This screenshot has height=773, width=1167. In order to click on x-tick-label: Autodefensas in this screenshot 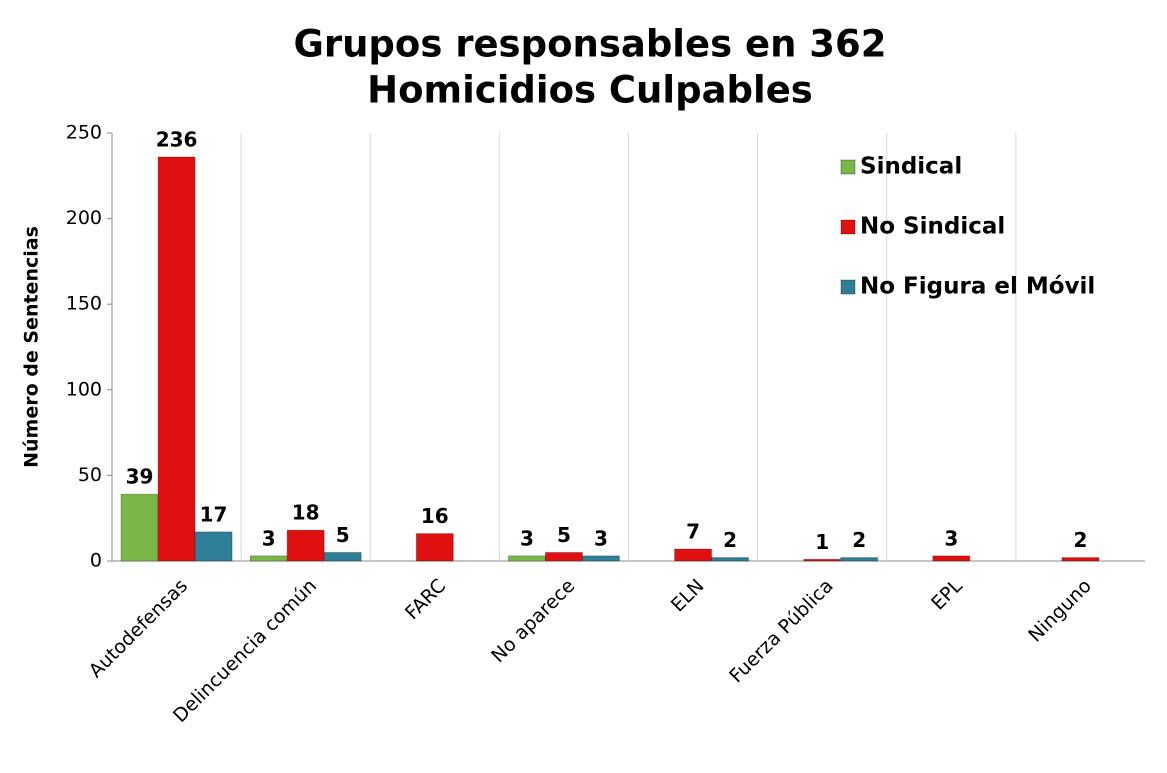, I will do `click(138, 628)`.